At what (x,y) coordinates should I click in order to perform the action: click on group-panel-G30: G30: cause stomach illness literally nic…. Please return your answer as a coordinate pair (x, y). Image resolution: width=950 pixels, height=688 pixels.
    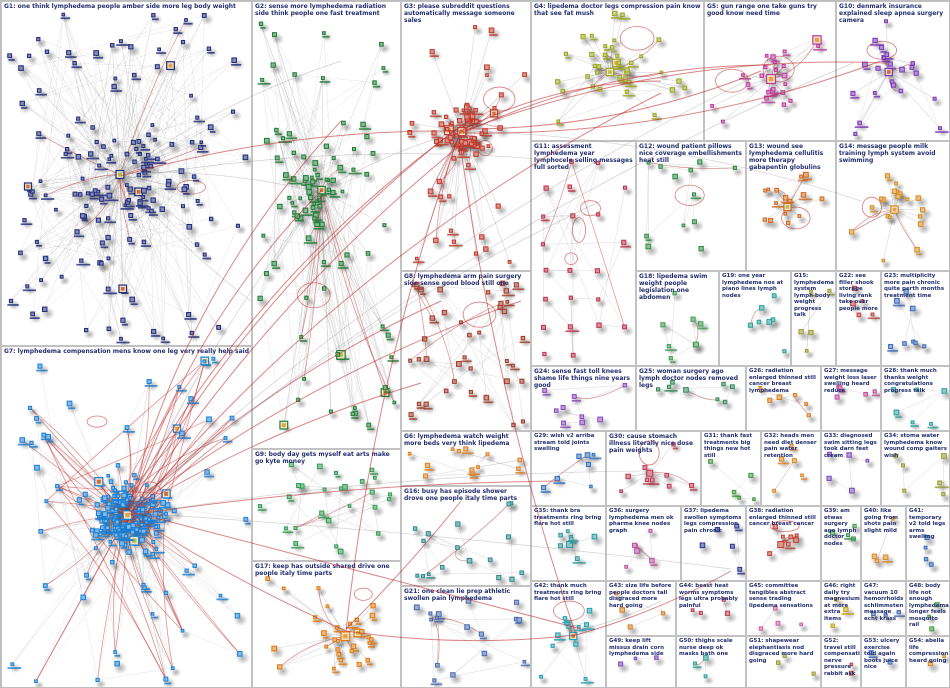
    Looking at the image, I should click on (653, 468).